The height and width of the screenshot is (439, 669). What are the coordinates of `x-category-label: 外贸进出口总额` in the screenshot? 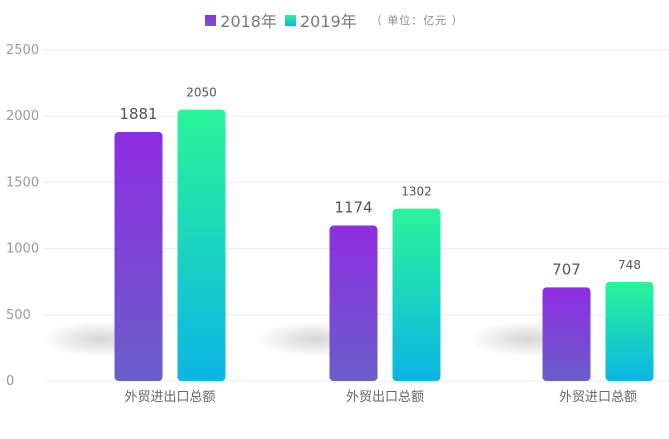 It's located at (169, 397).